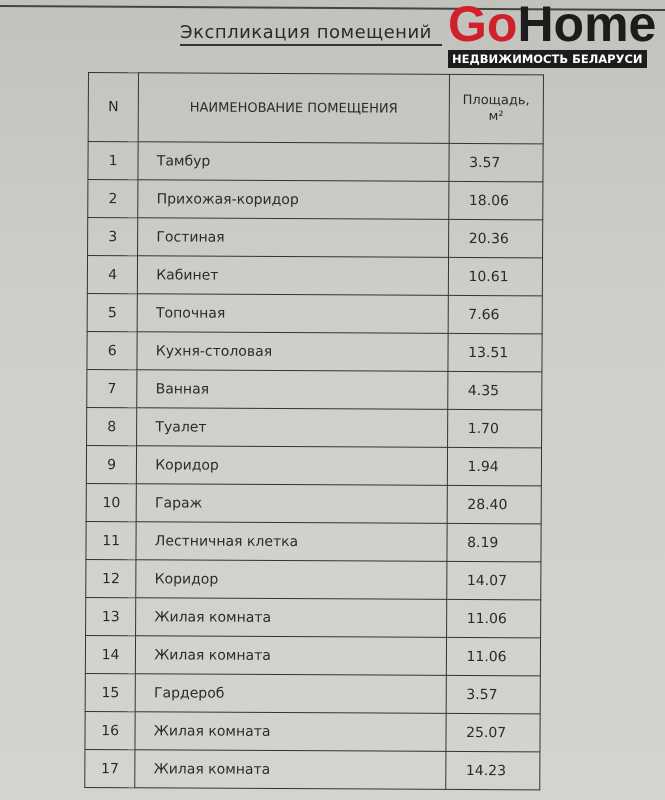 This screenshot has height=800, width=665. What do you see at coordinates (113, 236) in the screenshot?
I see `row-number: 3` at bounding box center [113, 236].